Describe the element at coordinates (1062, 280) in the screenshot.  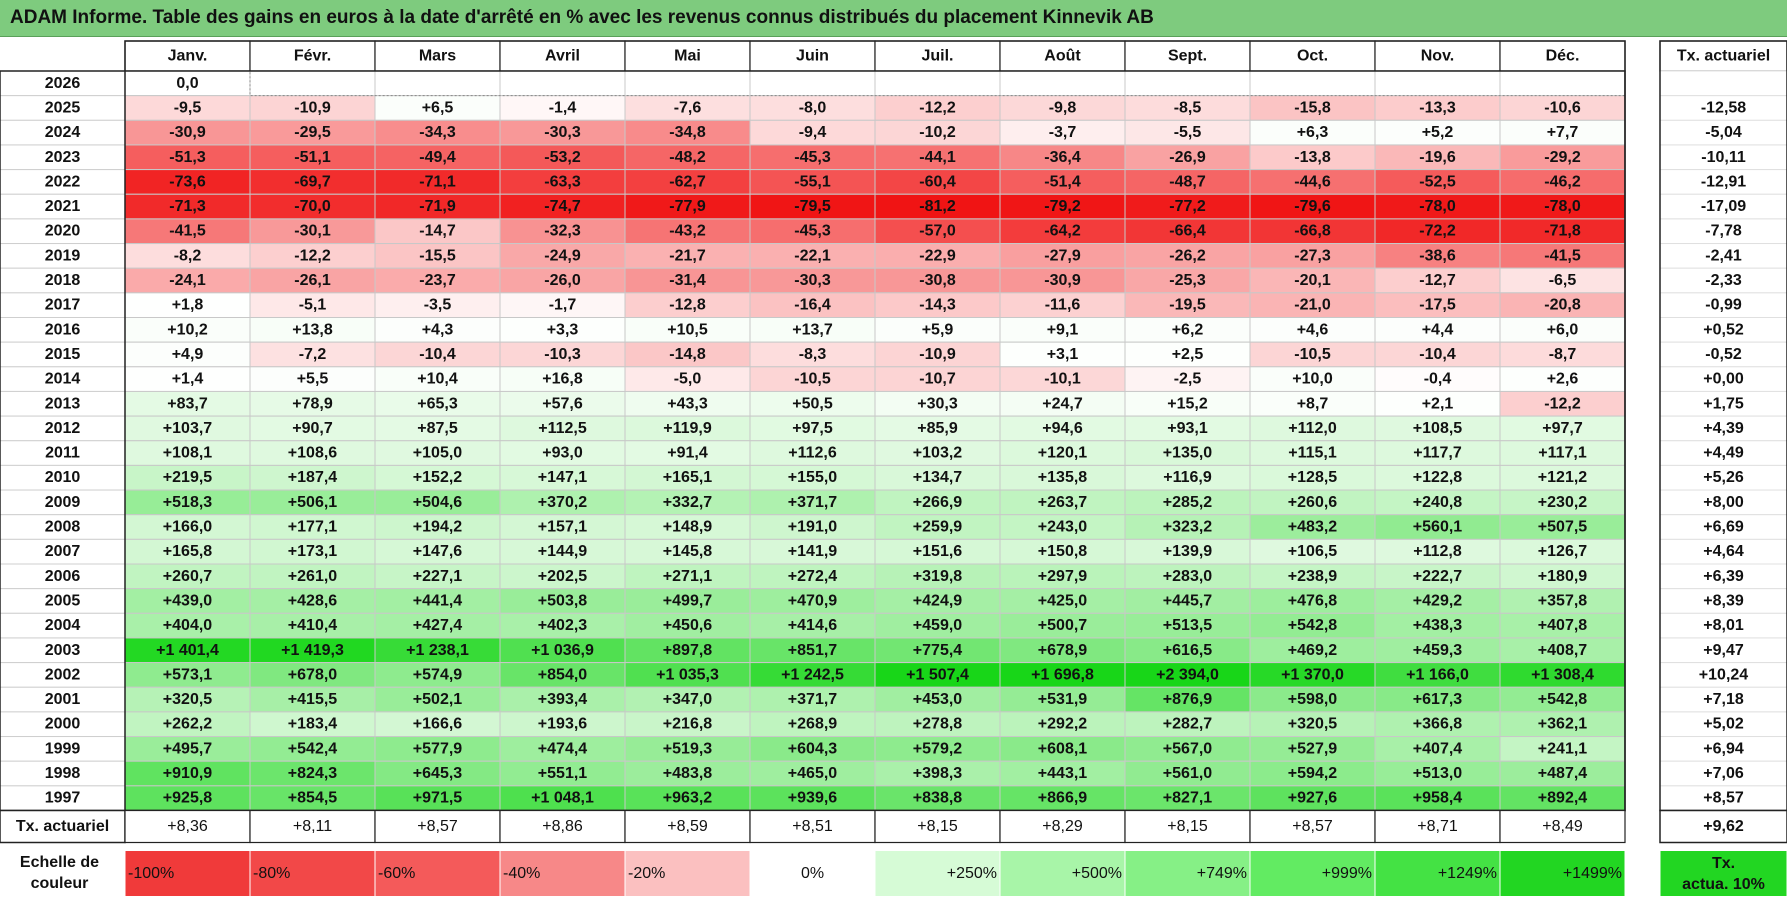
I see `cell-value: -30,9` at that location.